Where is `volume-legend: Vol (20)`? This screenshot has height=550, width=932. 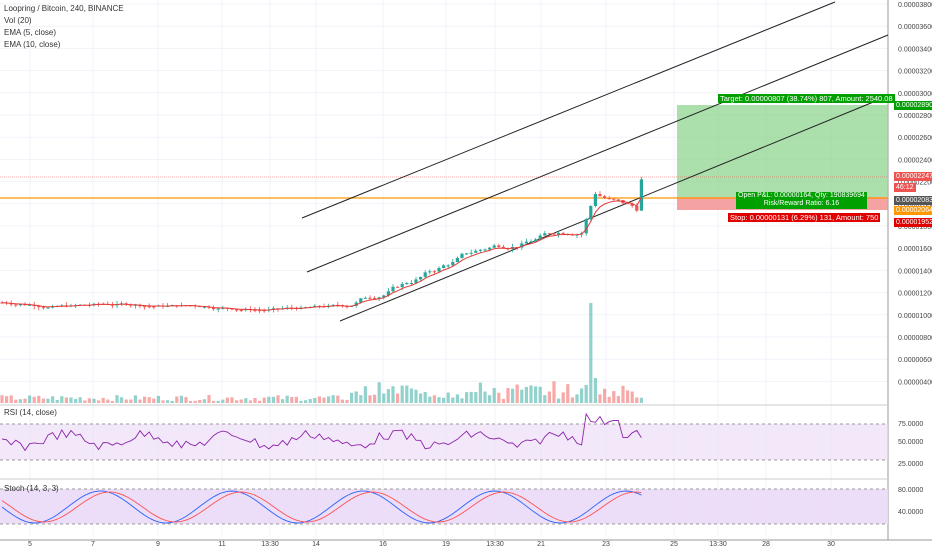 volume-legend: Vol (20) is located at coordinates (18, 20).